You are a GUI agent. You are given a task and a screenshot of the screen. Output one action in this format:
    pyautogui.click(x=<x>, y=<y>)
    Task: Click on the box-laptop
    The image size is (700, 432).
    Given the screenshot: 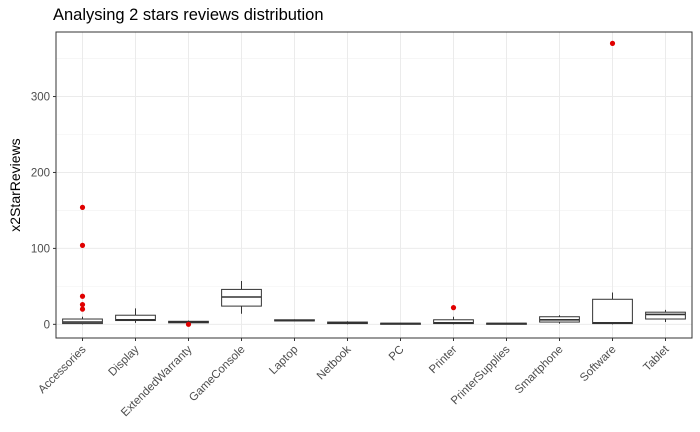 What is the action you would take?
    pyautogui.click(x=294, y=320)
    